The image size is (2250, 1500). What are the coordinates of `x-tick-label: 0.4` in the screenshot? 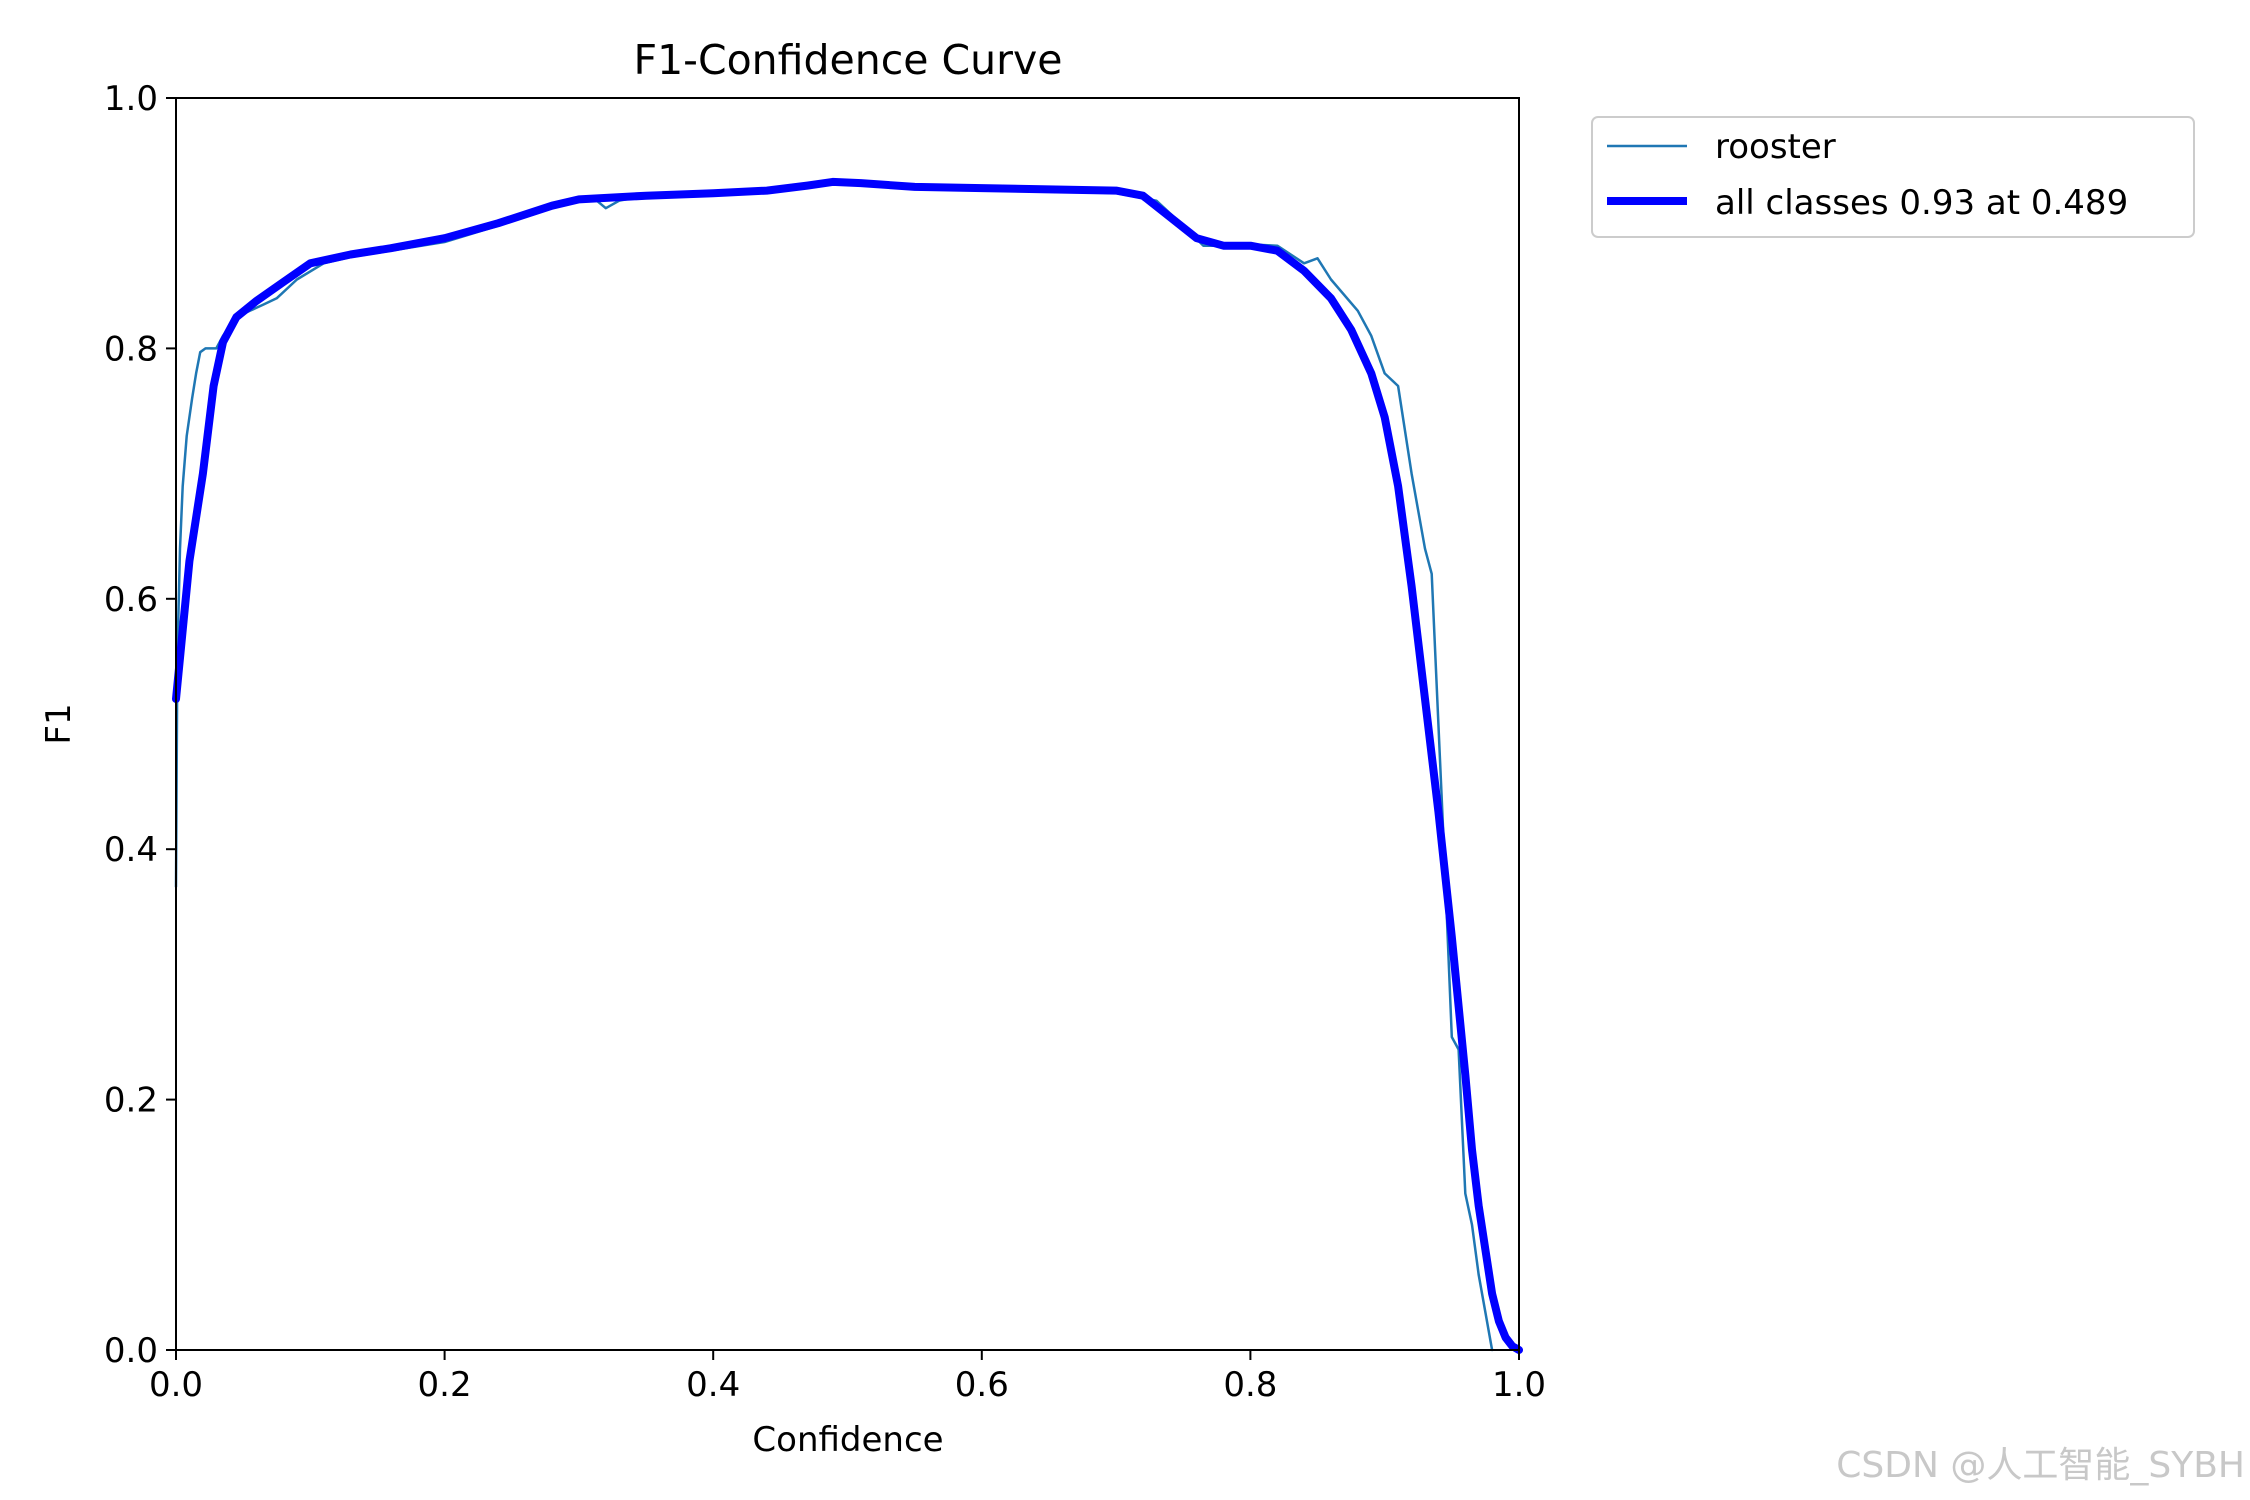 It's located at (713, 1385).